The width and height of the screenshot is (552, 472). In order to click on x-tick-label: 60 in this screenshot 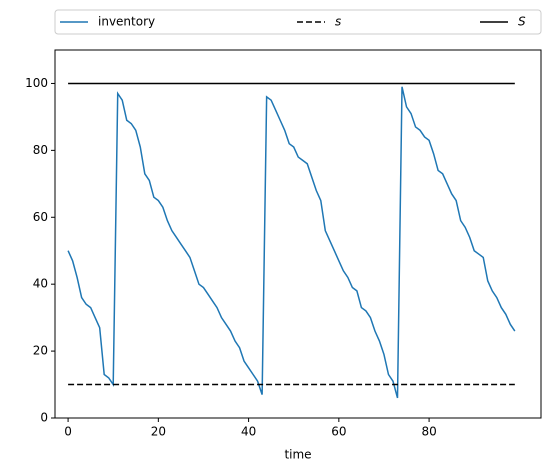, I will do `click(338, 432)`.